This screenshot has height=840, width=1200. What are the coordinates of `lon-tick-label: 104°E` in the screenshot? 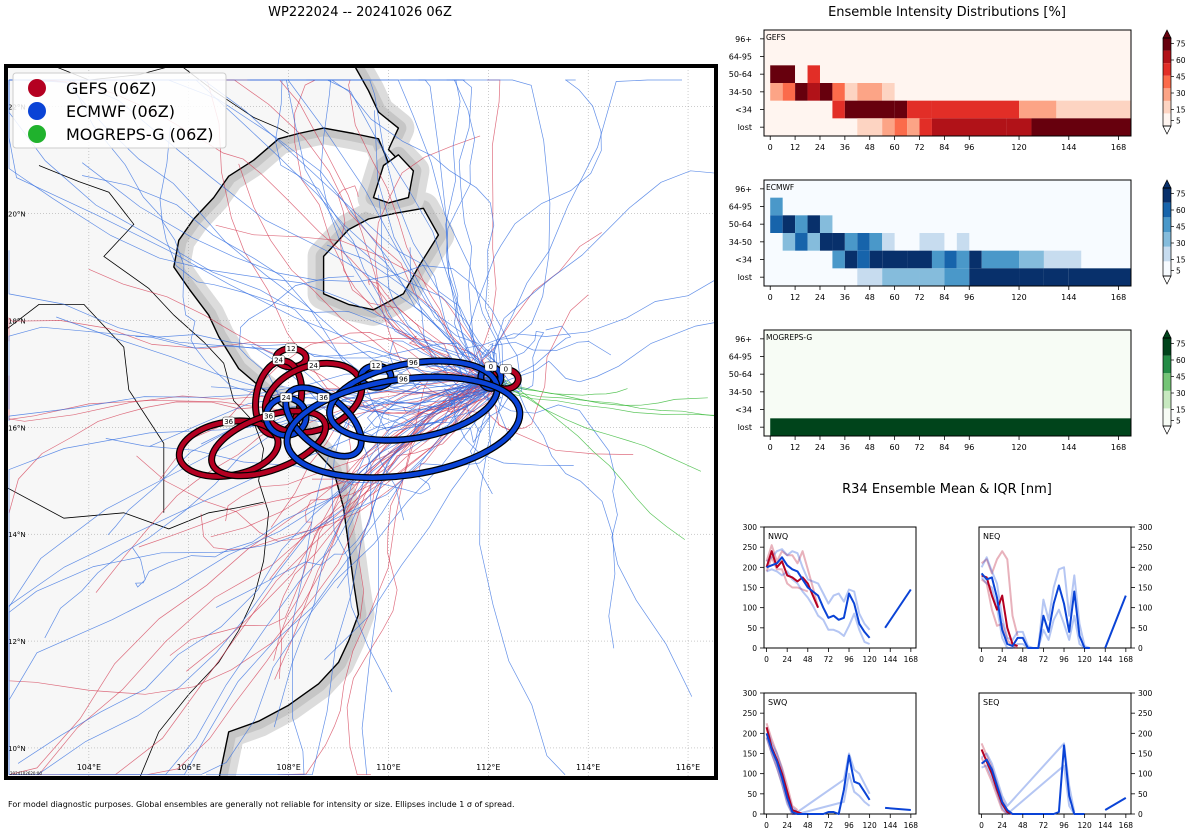 It's located at (89, 767).